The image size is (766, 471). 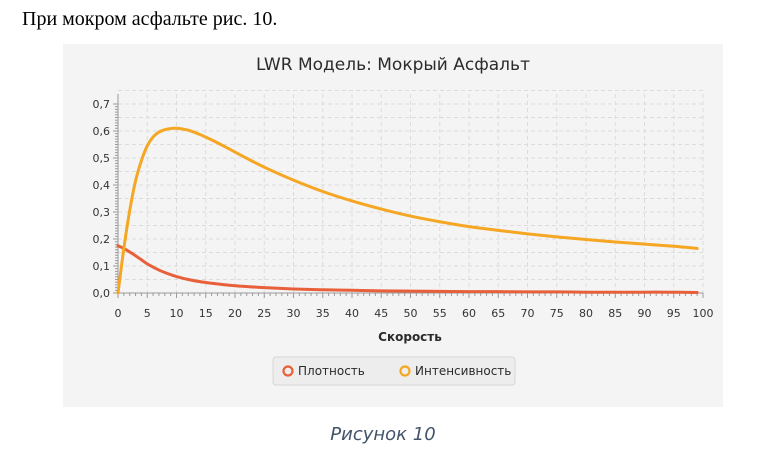 I want to click on x-tick-label: 20, so click(x=235, y=313).